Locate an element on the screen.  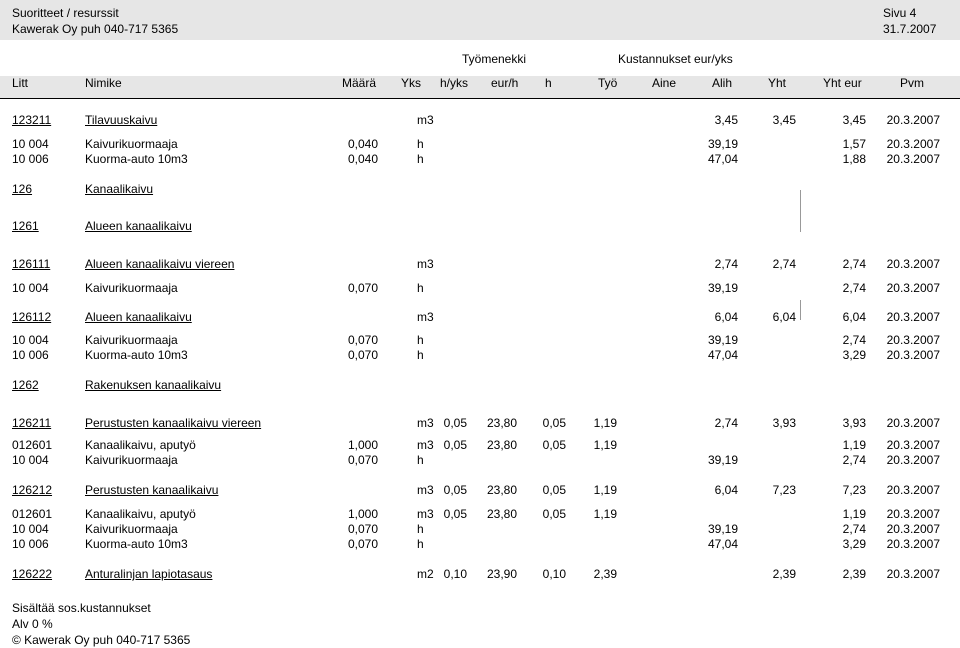
cell-alih: 2,74 is located at coordinates (726, 423).